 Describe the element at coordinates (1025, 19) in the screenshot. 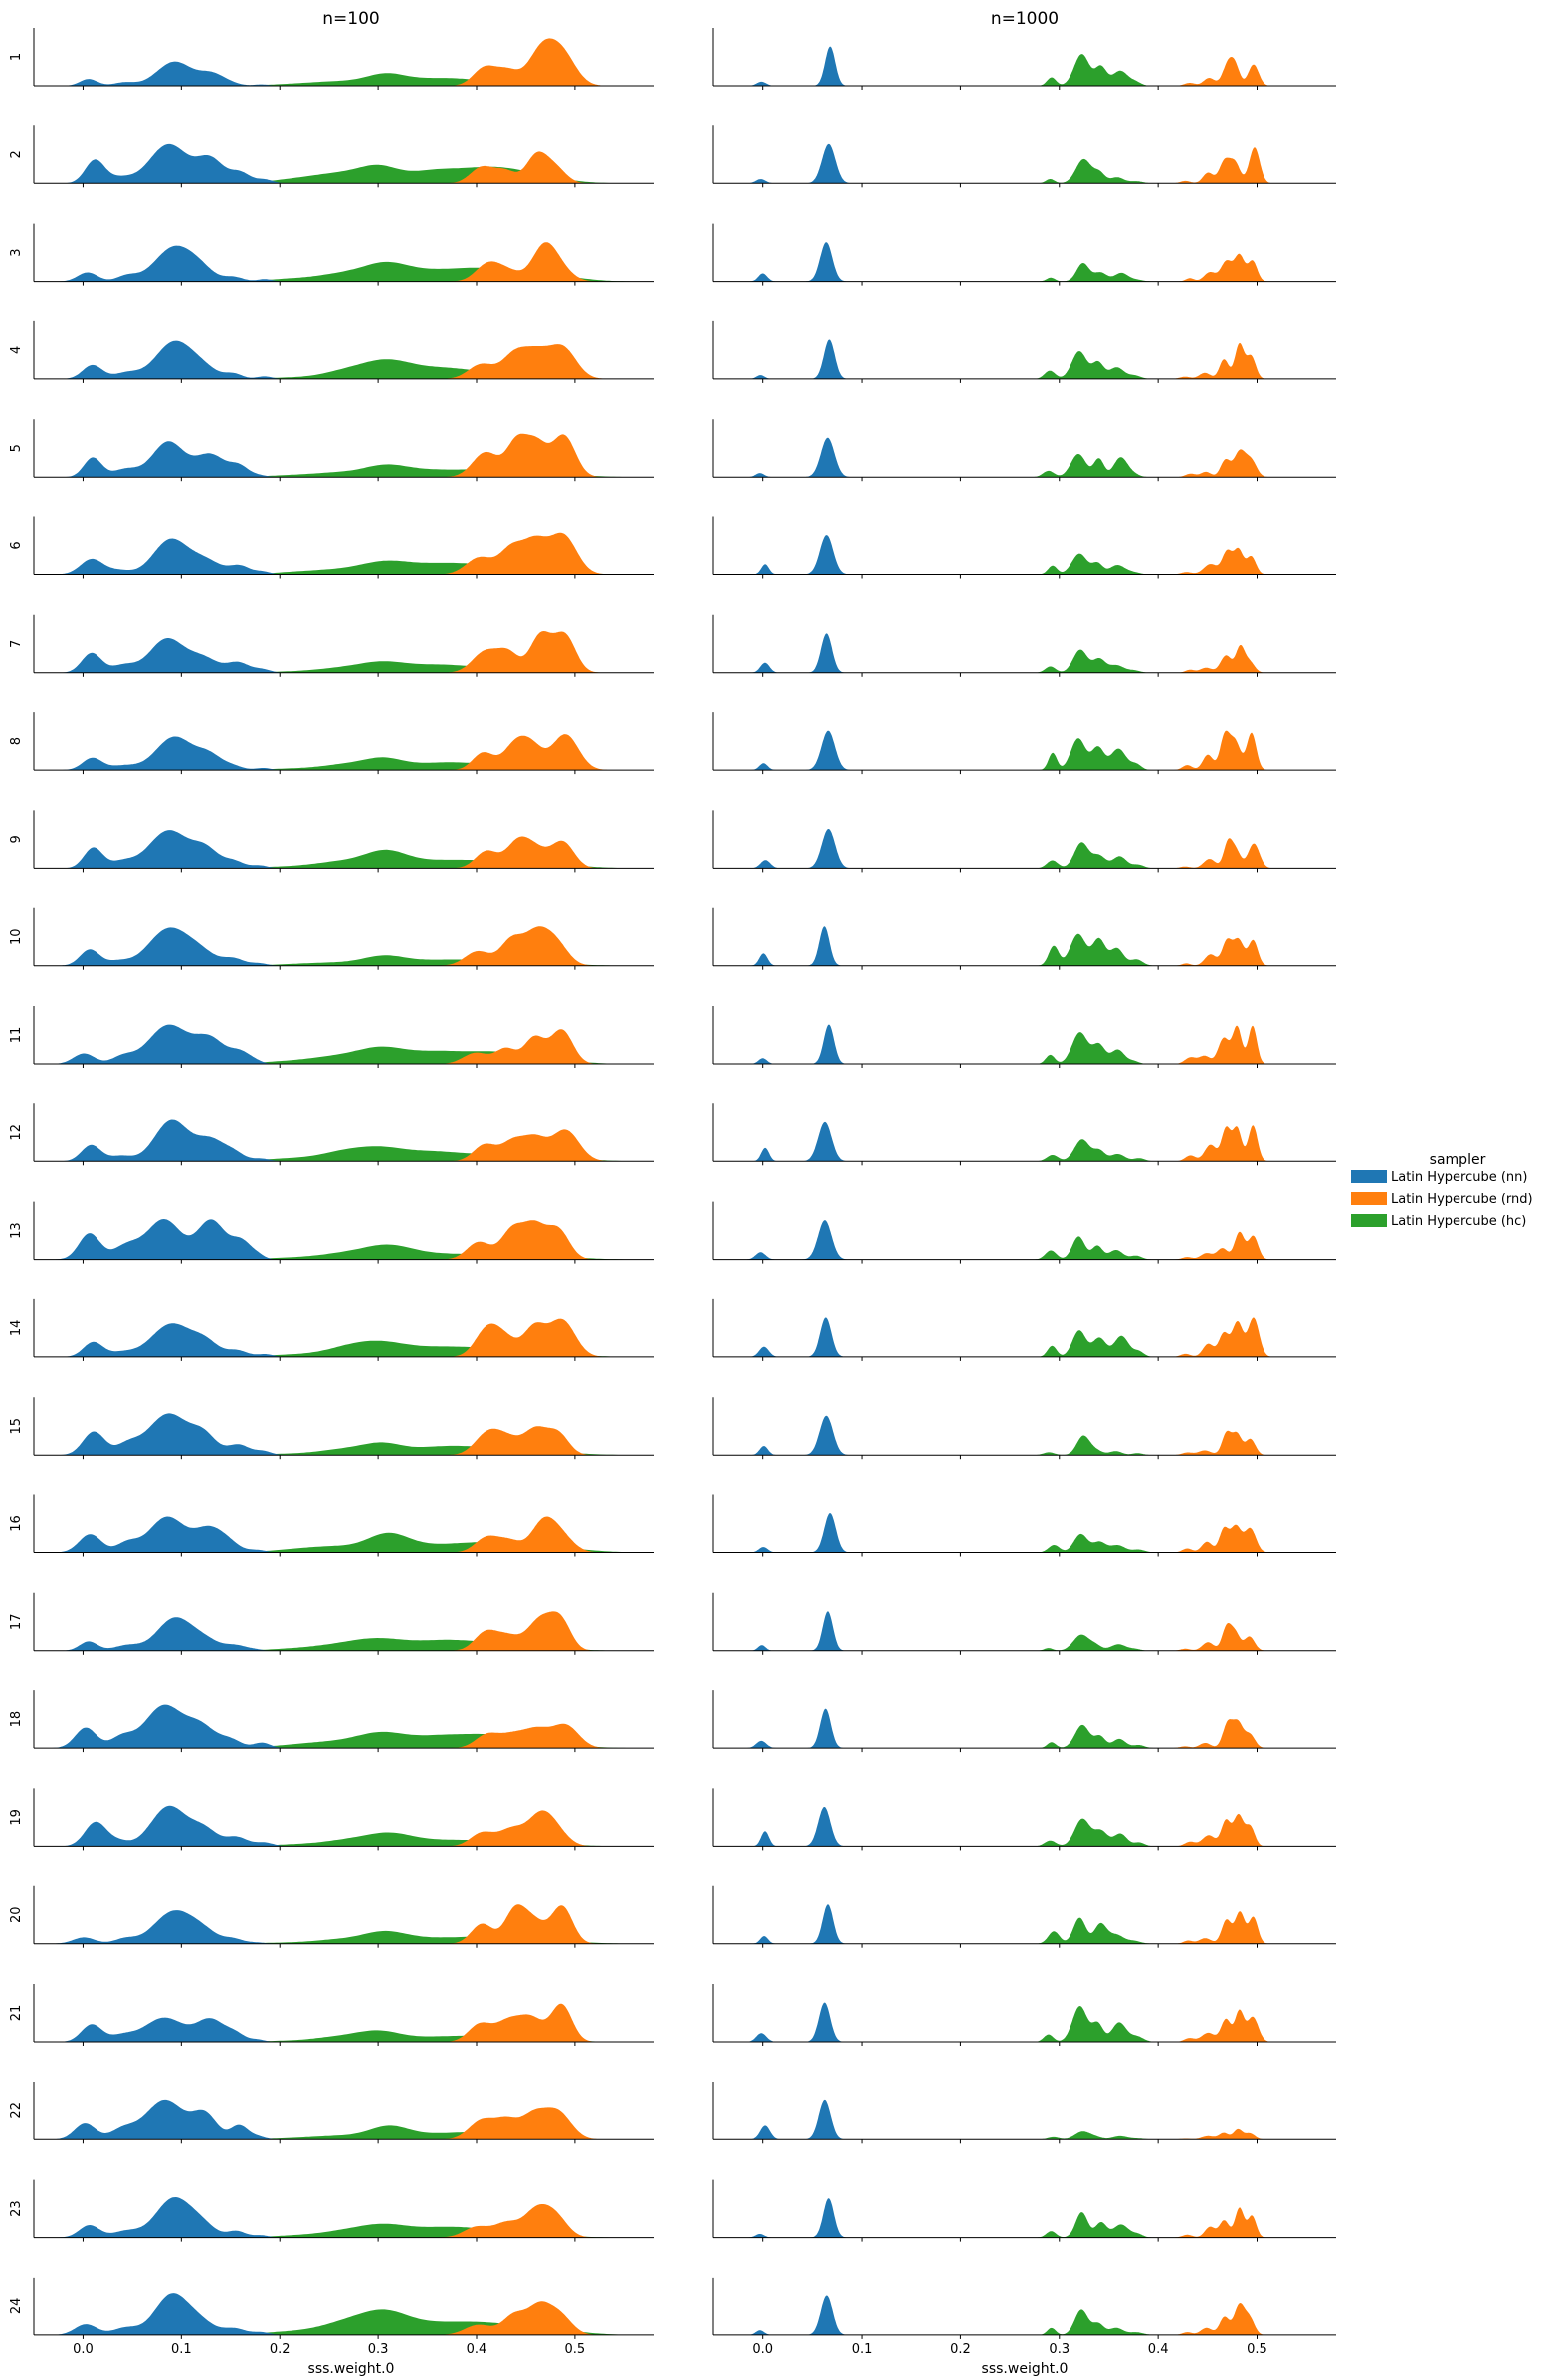

I see `column-title-n1000: n=1000` at that location.